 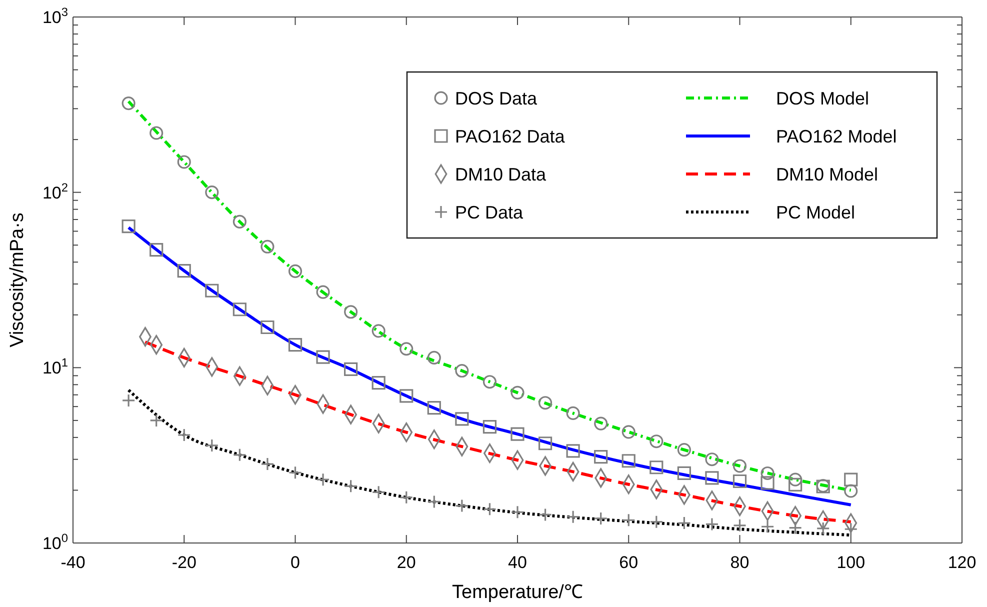 I want to click on x-tick-label: 120, so click(x=962, y=562).